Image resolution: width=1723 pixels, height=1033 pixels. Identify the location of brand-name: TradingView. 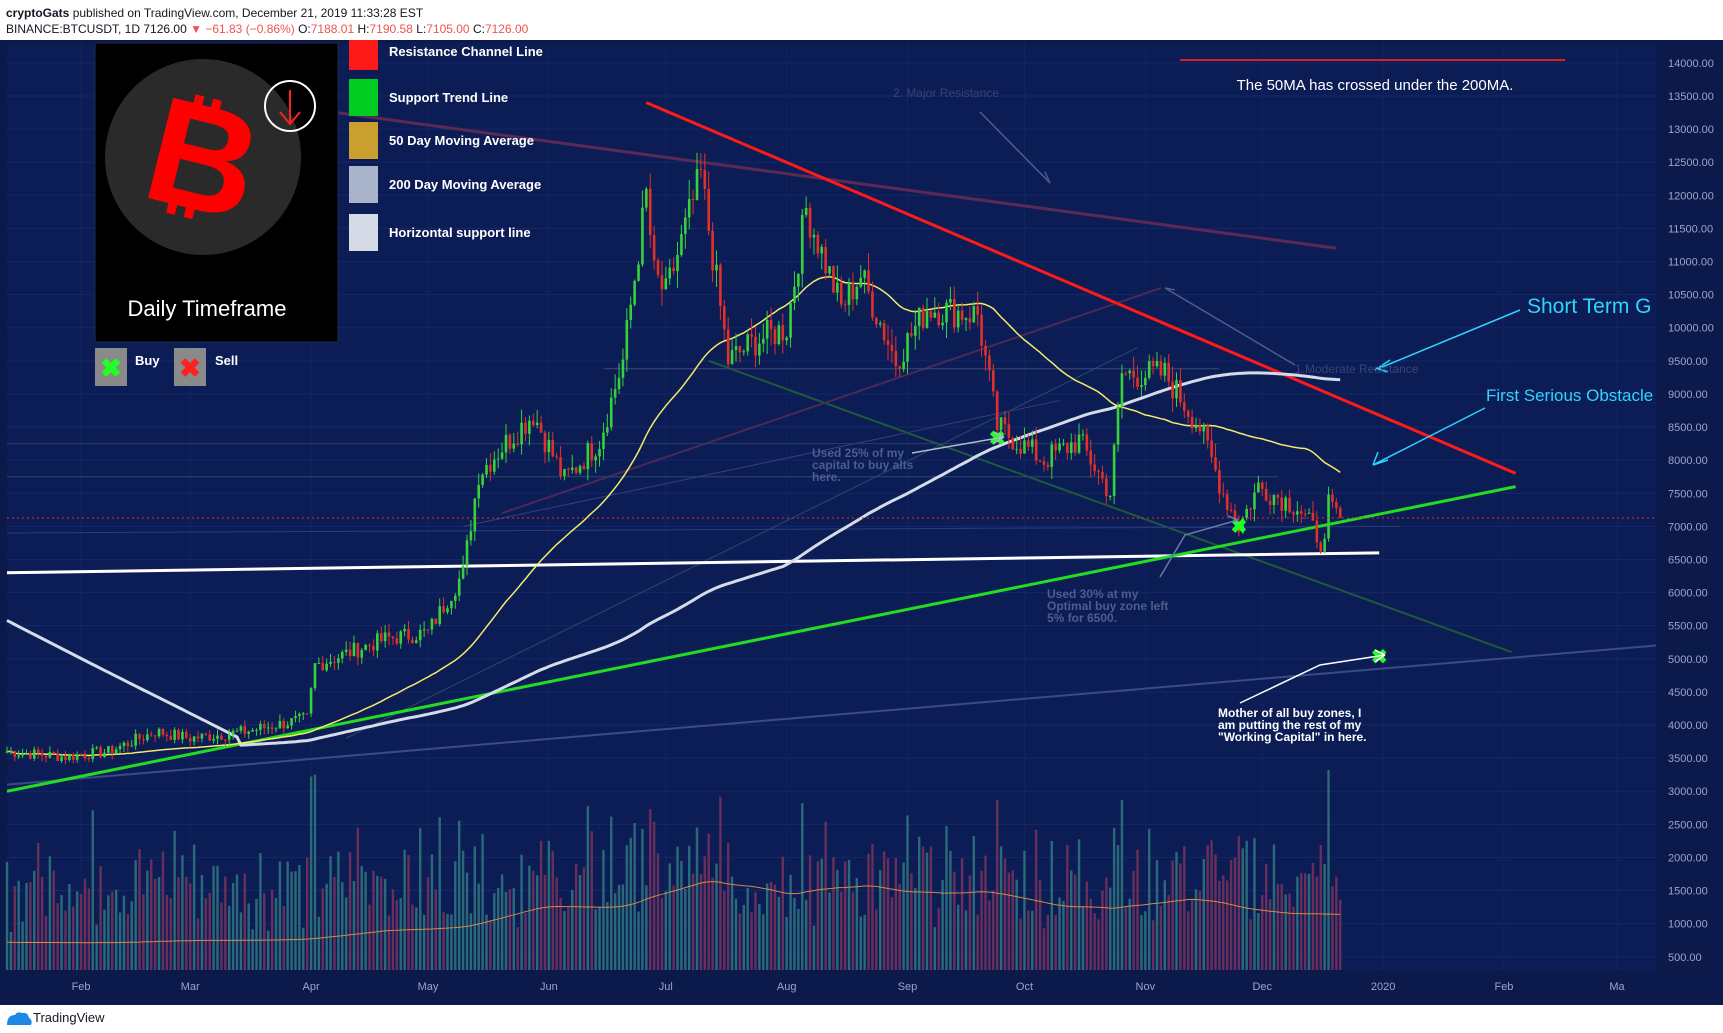
(69, 1017).